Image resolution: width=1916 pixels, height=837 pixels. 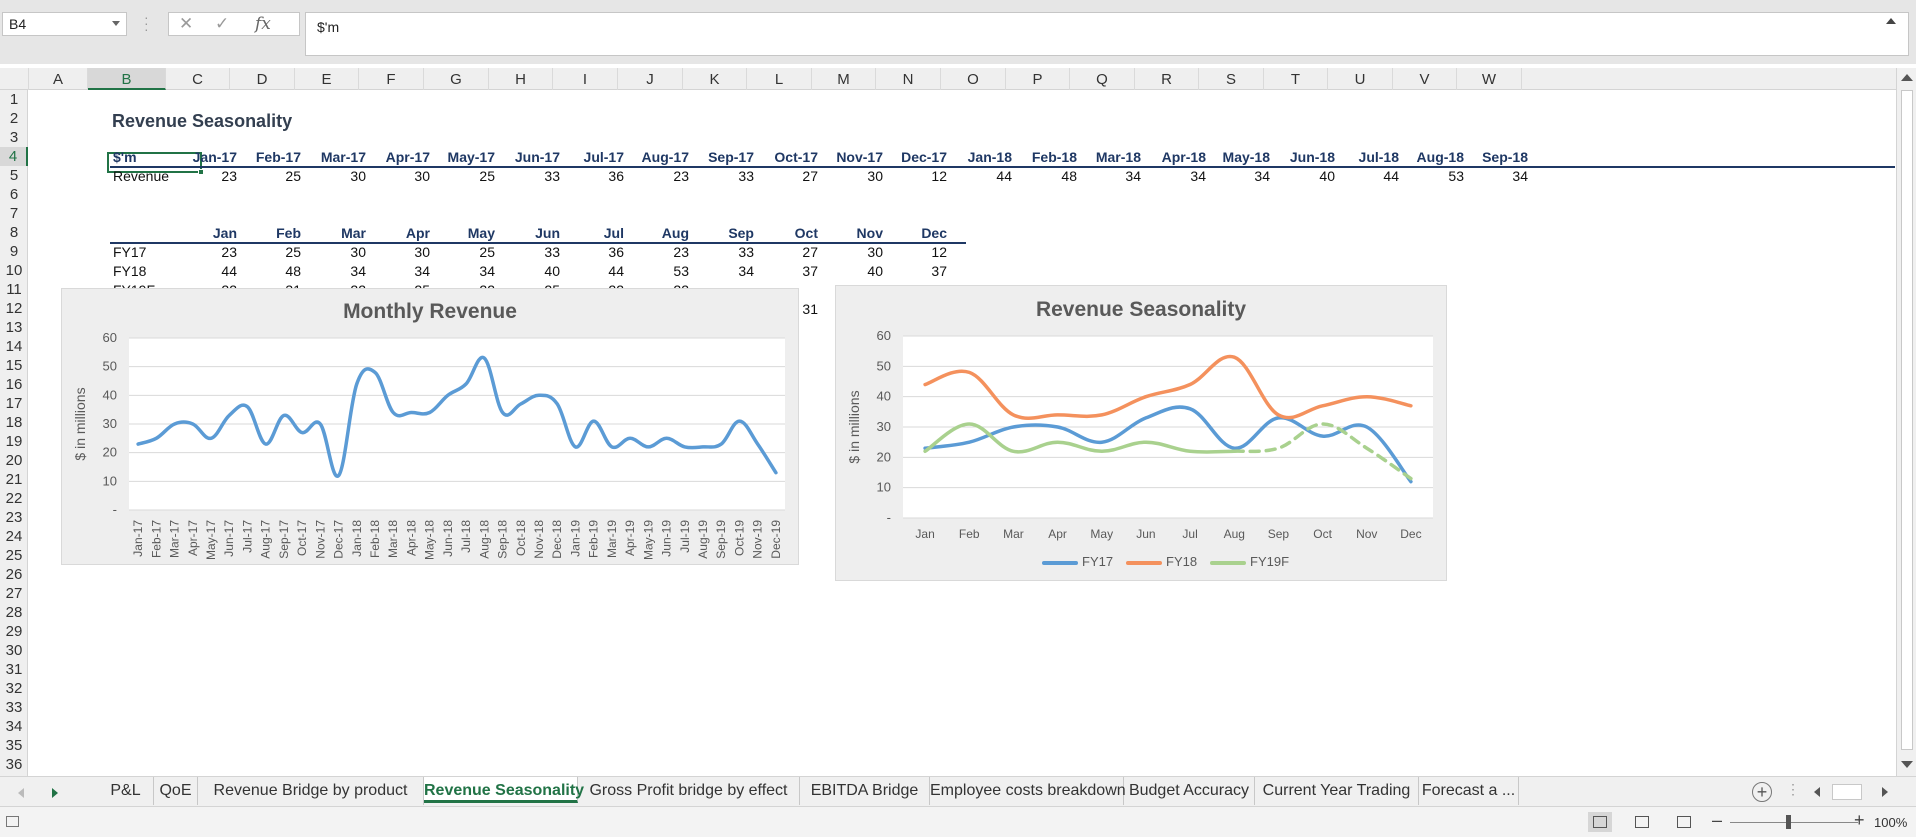 I want to click on month-header: Feb-17, so click(x=278, y=157).